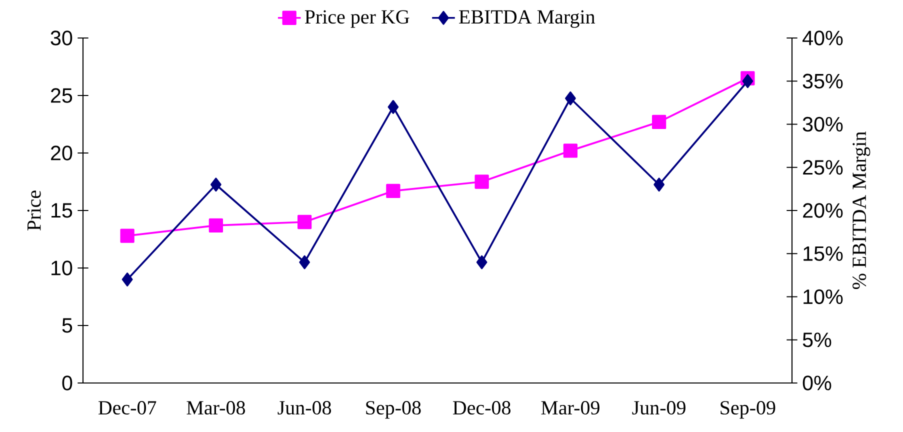  Describe the element at coordinates (61, 153) in the screenshot. I see `y-tick-label: 20` at that location.